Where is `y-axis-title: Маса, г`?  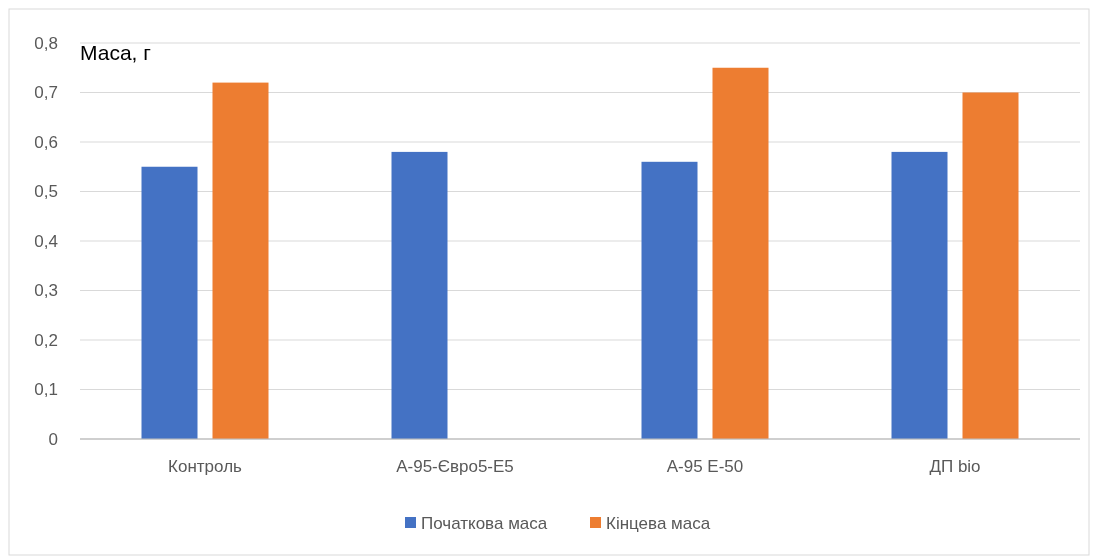
y-axis-title: Маса, г is located at coordinates (116, 52).